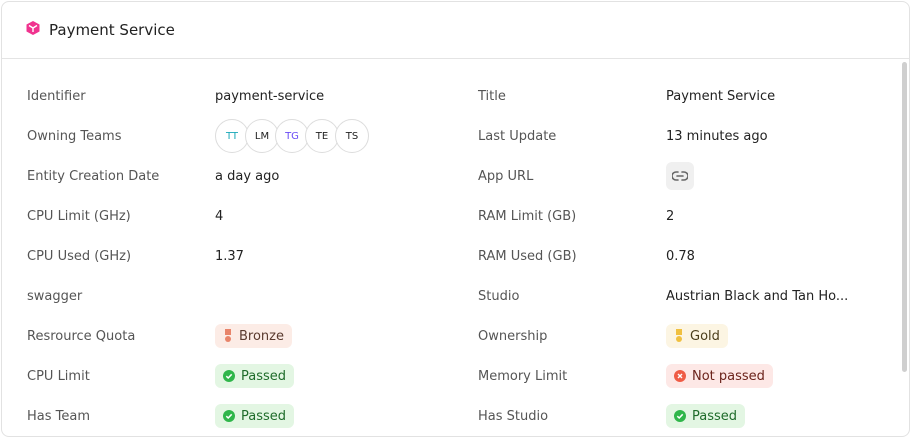 This screenshot has width=911, height=438. Describe the element at coordinates (81, 336) in the screenshot. I see `field-label: Resrource Quota` at that location.